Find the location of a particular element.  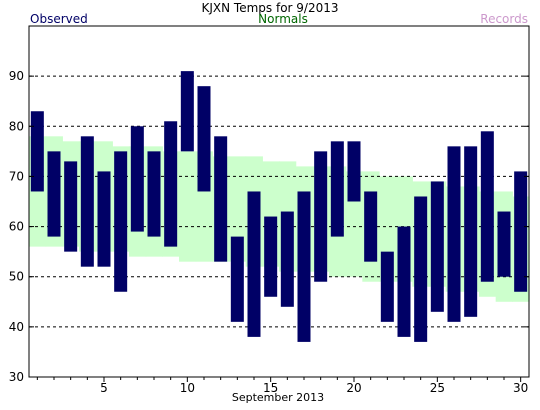

y-tick-label-40: 40 is located at coordinates (16, 327).